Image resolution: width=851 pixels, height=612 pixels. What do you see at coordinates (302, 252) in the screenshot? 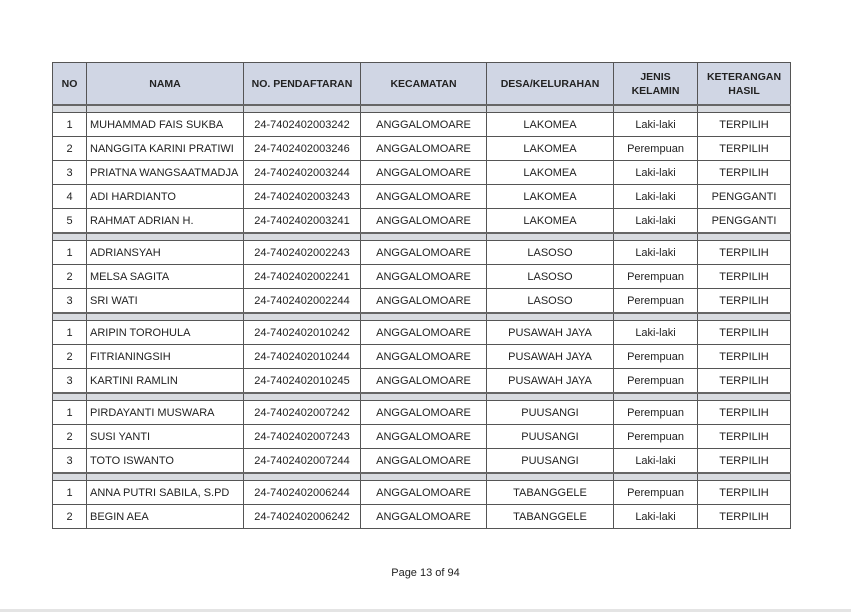
I see `cell-no-pendaftaran: 24-7402402002243` at bounding box center [302, 252].